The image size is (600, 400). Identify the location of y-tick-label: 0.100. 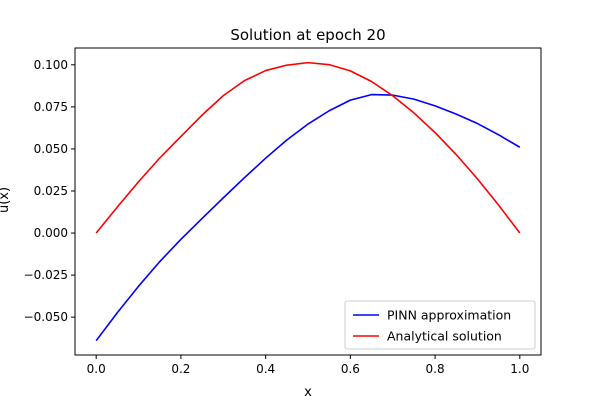
(51, 65).